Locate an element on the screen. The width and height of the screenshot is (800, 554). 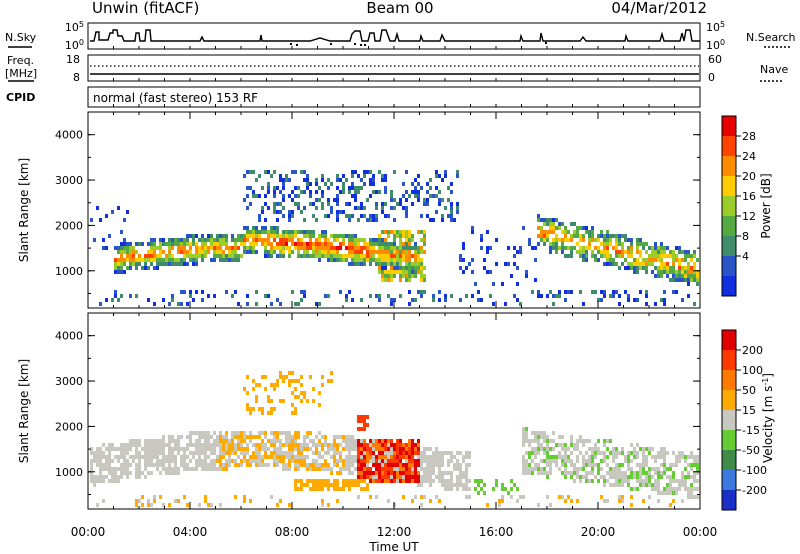
time-tick-label: 00:00 is located at coordinates (700, 532).